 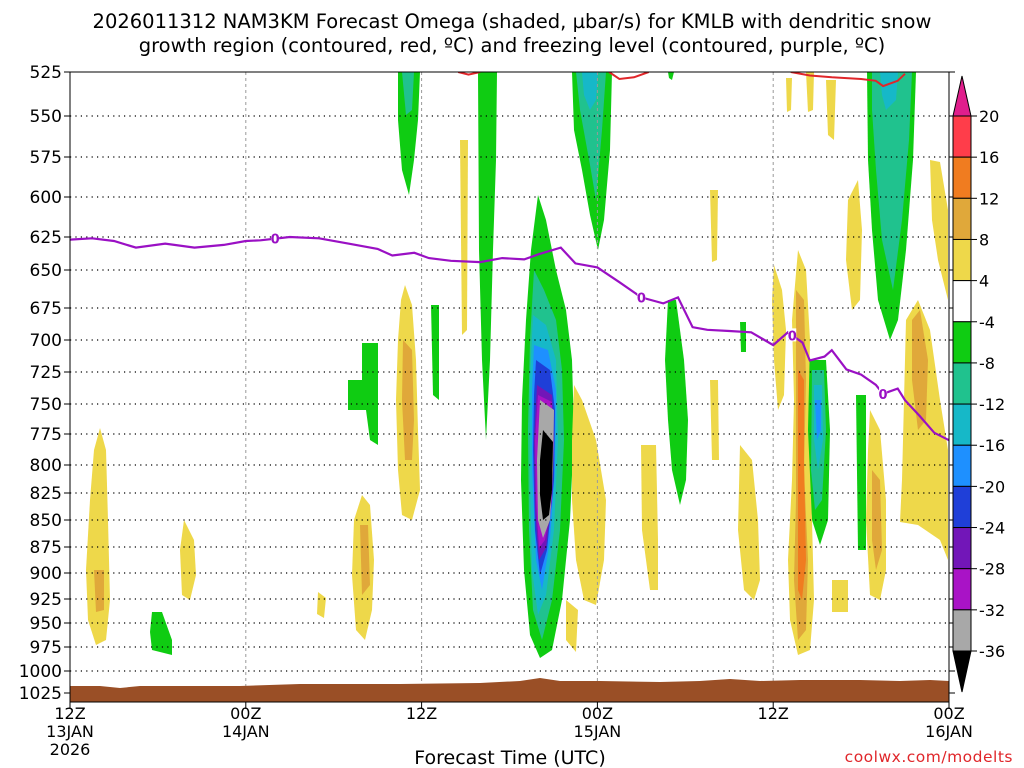 What do you see at coordinates (992, 404) in the screenshot?
I see `colorbar-tick-label: -12` at bounding box center [992, 404].